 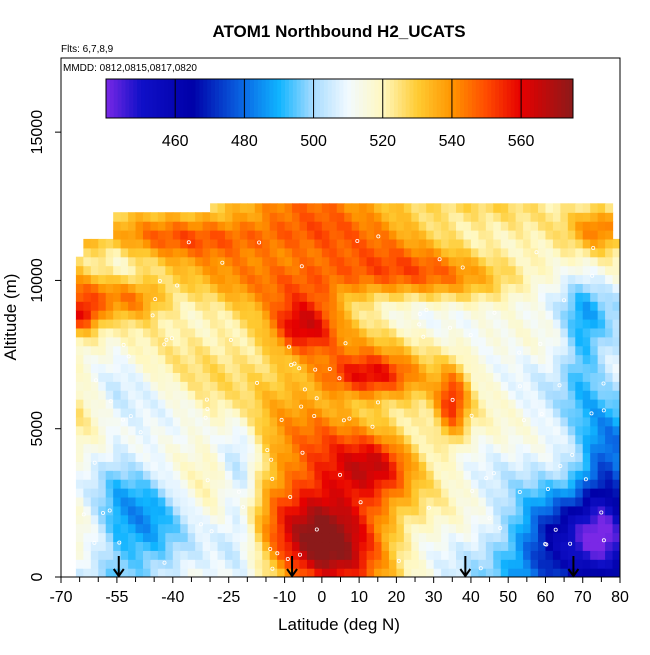 I want to click on colorbar-tick-label: 560, so click(x=521, y=141).